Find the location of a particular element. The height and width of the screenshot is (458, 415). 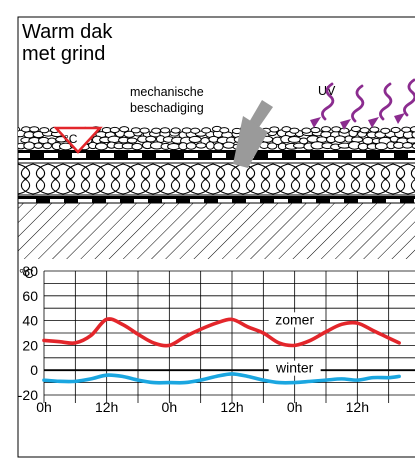

vapour-barrier is located at coordinates (216, 197).